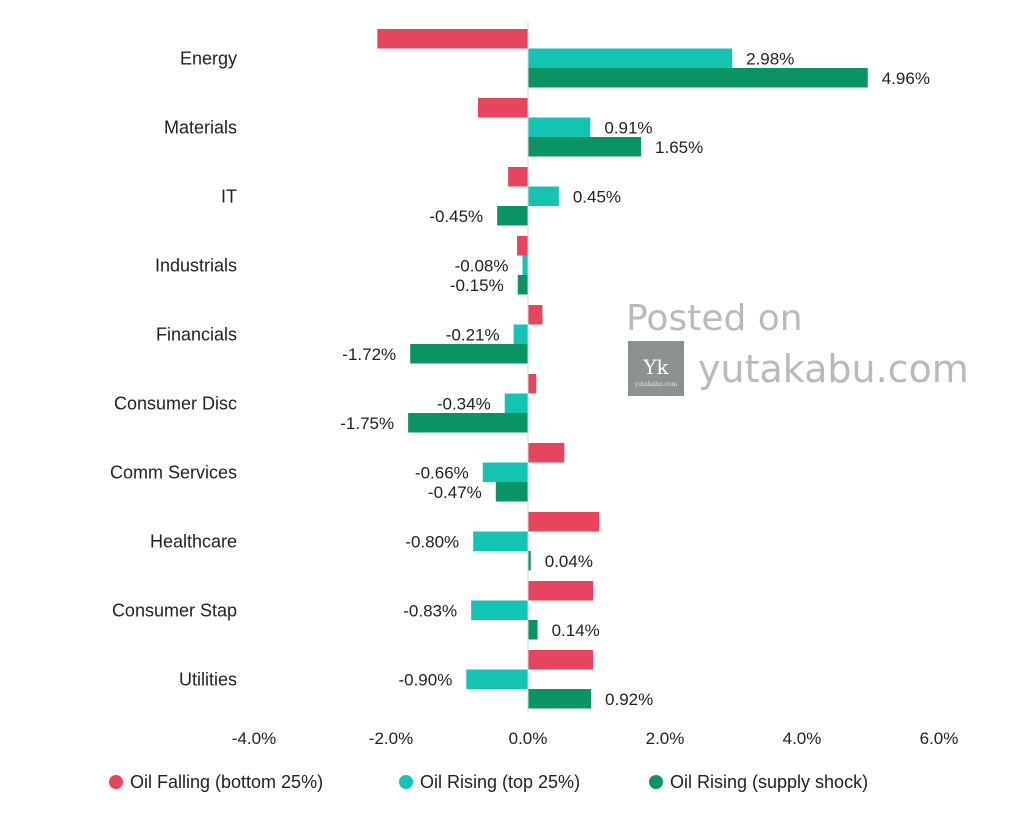 The image size is (1024, 819). I want to click on watermark-line1: Posted on, so click(714, 318).